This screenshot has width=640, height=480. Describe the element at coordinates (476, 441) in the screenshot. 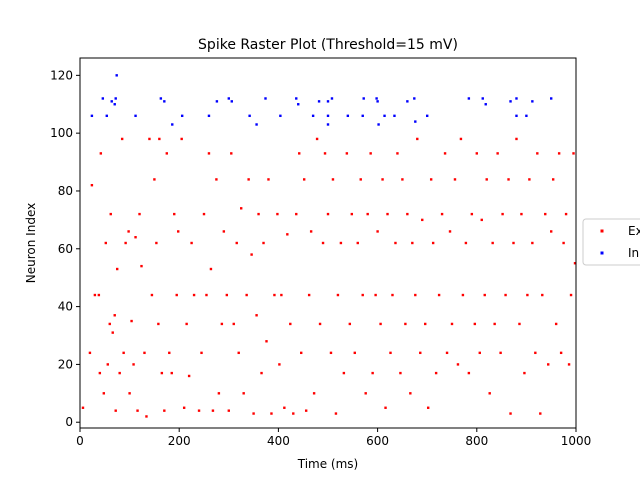

I see `x-tick-label: 800` at that location.